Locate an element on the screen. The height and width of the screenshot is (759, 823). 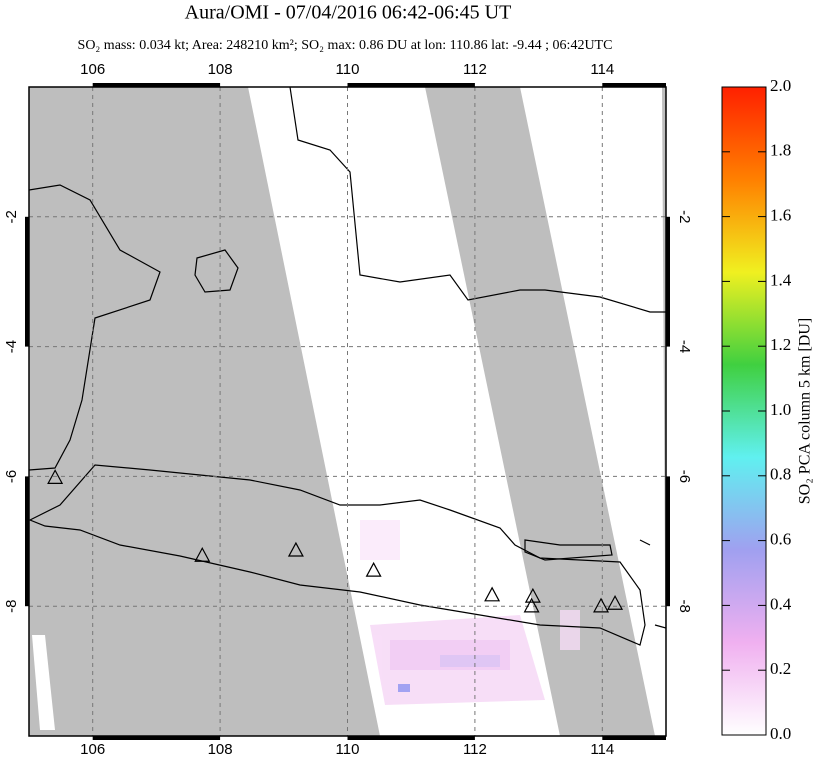
so2-patches is located at coordinates (470, 612).